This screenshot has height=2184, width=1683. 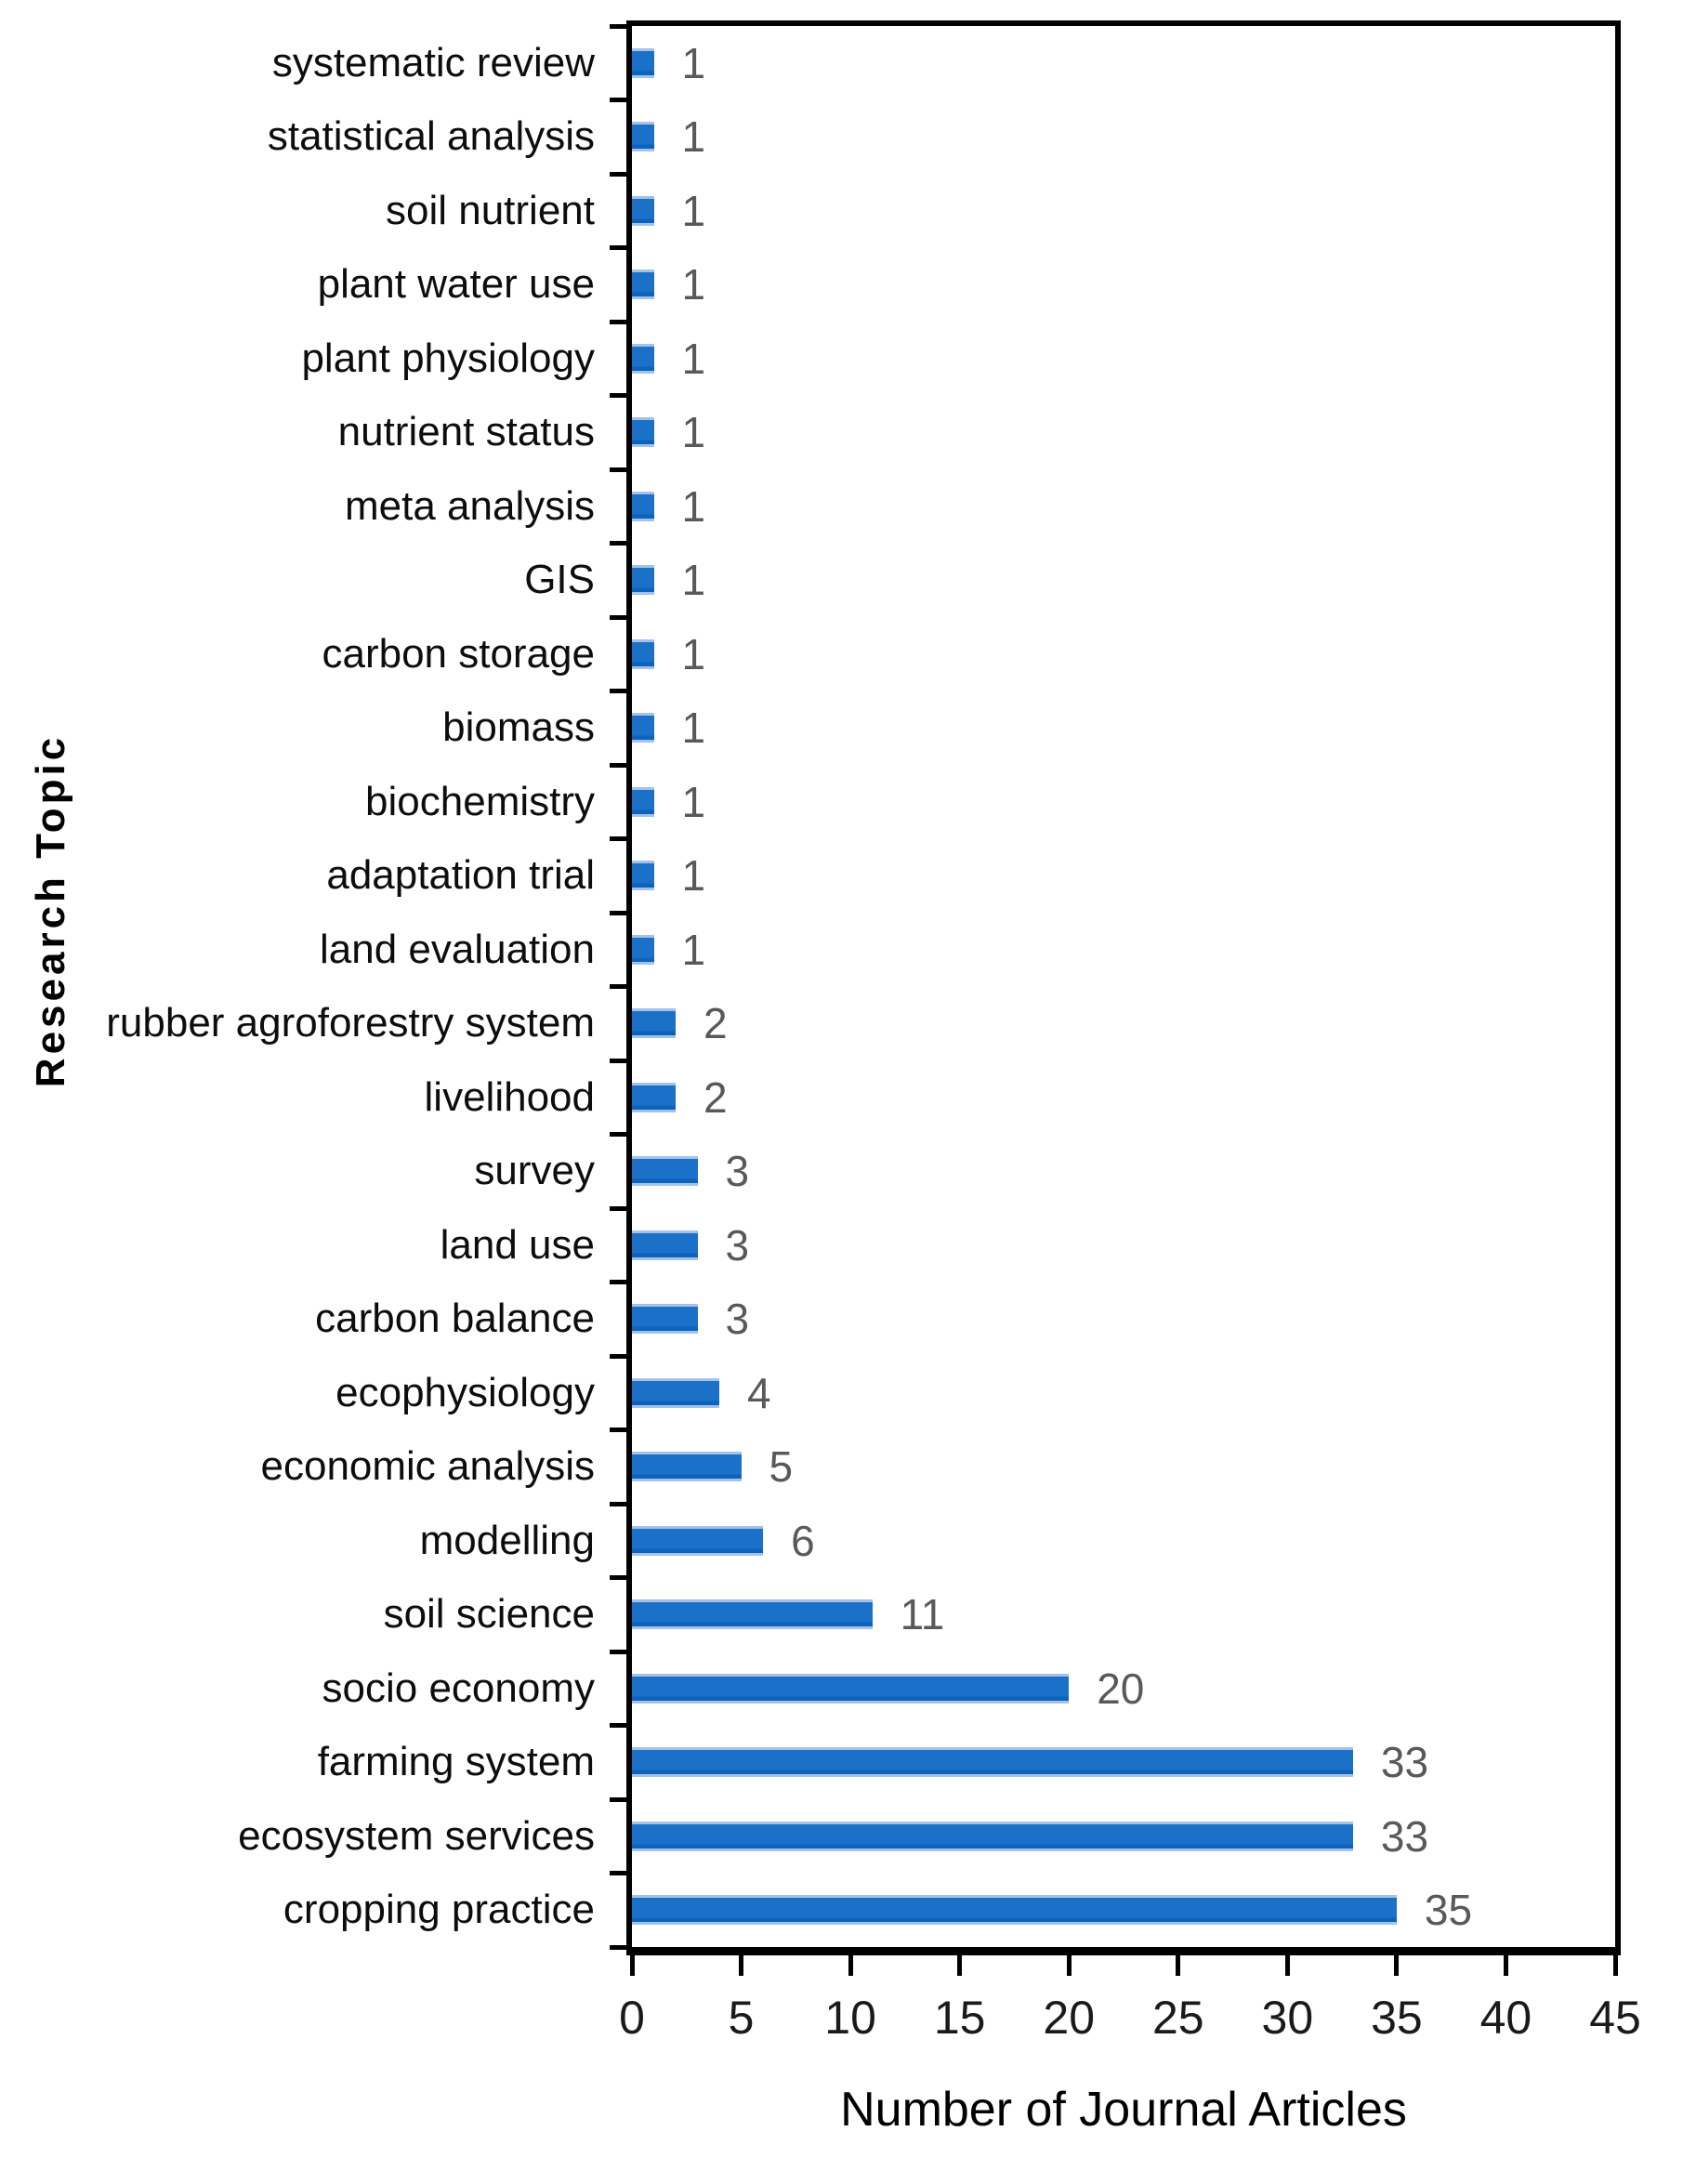 What do you see at coordinates (841, 802) in the screenshot?
I see `table-row: biochemistry 1` at bounding box center [841, 802].